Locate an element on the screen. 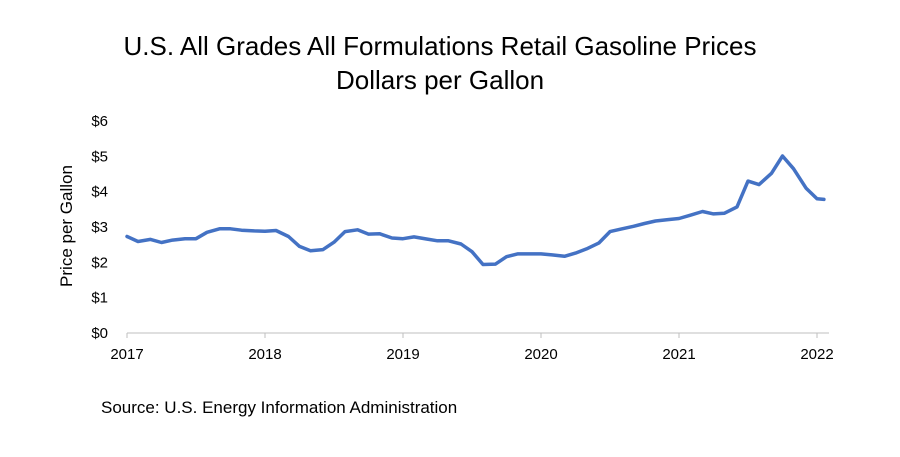 The height and width of the screenshot is (457, 900). y-tick-label: $6 is located at coordinates (99, 121).